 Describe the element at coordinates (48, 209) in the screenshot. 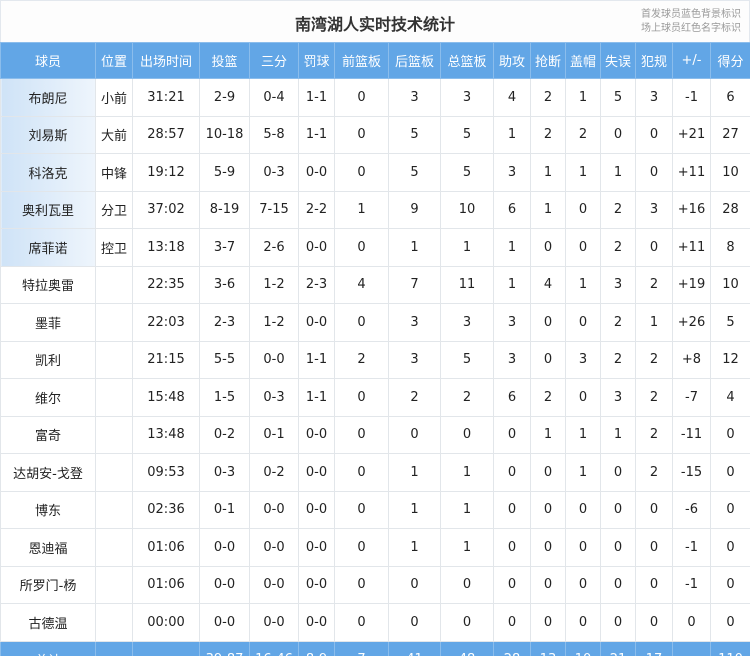

I see `player-name: 奥利瓦里` at that location.